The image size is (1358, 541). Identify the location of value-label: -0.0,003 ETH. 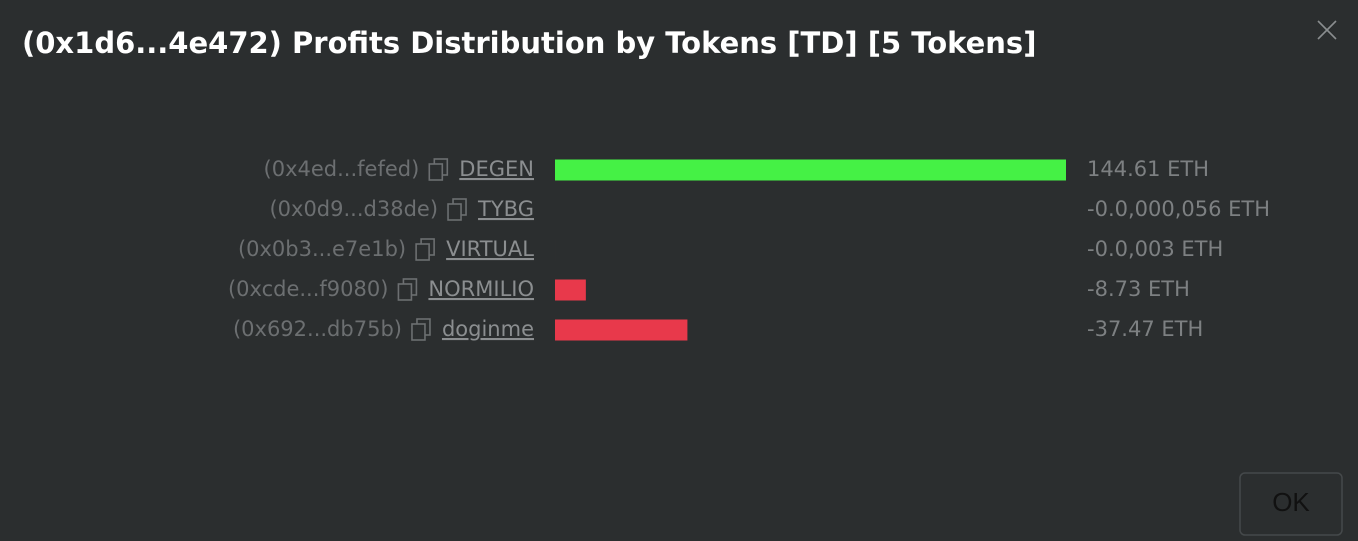
(1155, 249).